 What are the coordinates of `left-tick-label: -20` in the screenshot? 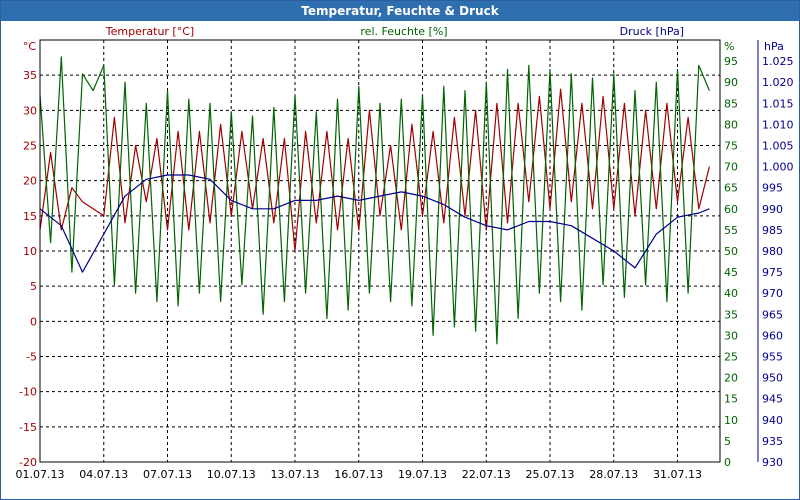 It's located at (28, 462).